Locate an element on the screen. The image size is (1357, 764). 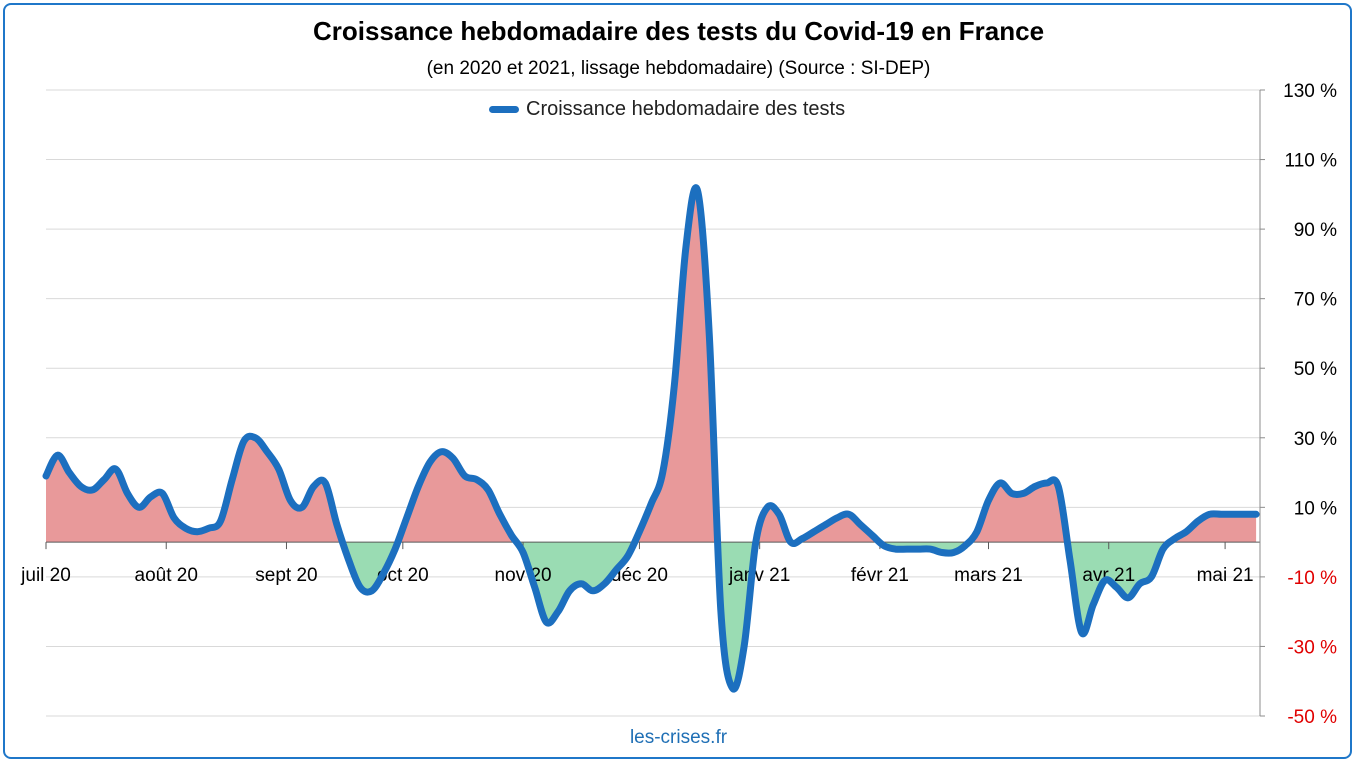
chart-legend: Croissance hebdomadaire des tests is located at coordinates (667, 109).